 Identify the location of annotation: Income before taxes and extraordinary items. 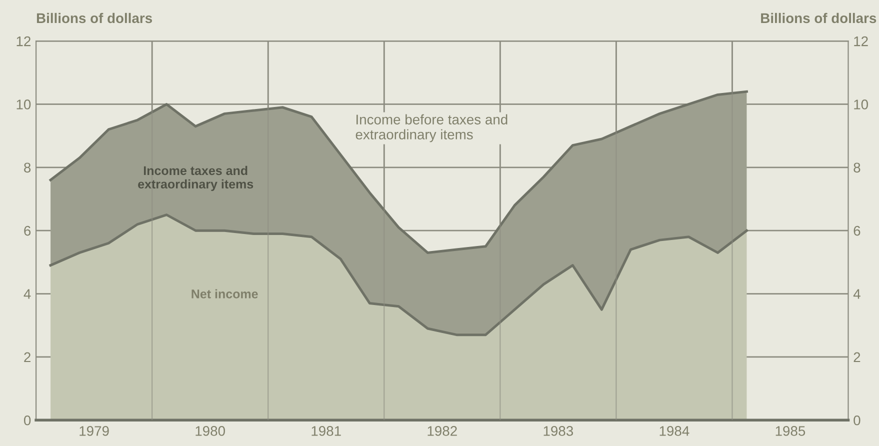
(432, 128).